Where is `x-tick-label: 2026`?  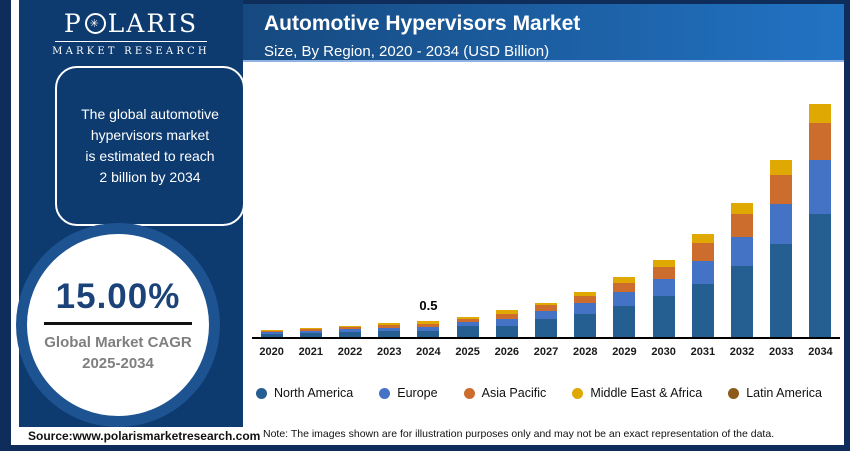
x-tick-label: 2026 is located at coordinates (507, 352).